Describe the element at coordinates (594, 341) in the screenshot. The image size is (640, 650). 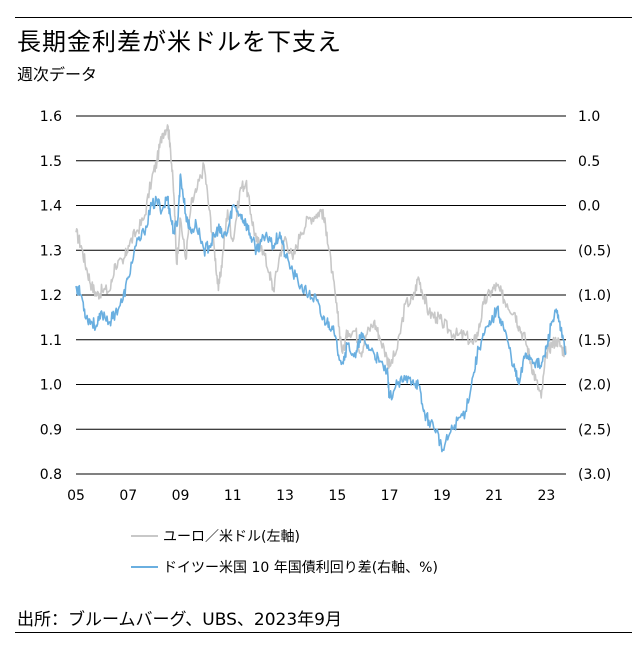
I see `y-right-tick-label: (1.5)` at that location.